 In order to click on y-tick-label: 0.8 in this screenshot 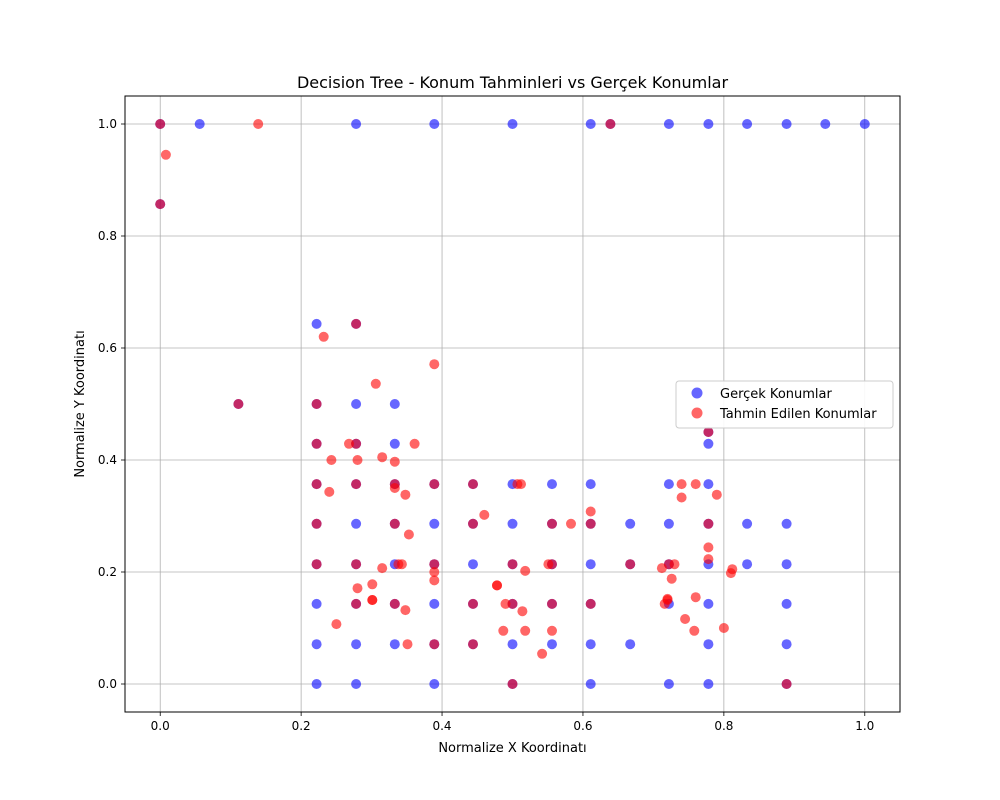, I will do `click(107, 236)`.